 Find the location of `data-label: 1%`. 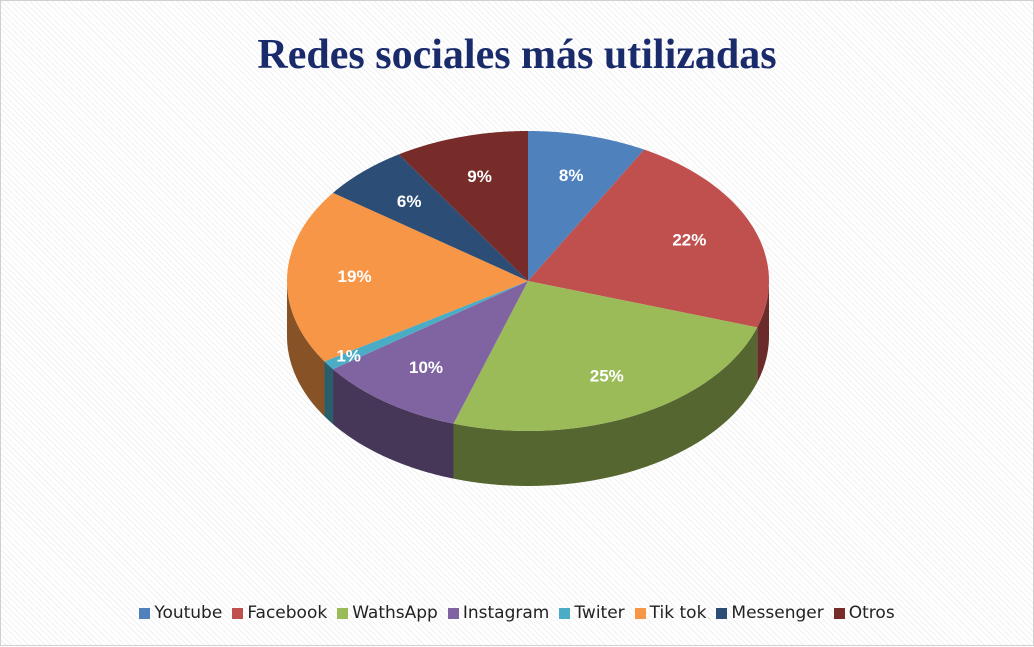

data-label: 1% is located at coordinates (348, 355).